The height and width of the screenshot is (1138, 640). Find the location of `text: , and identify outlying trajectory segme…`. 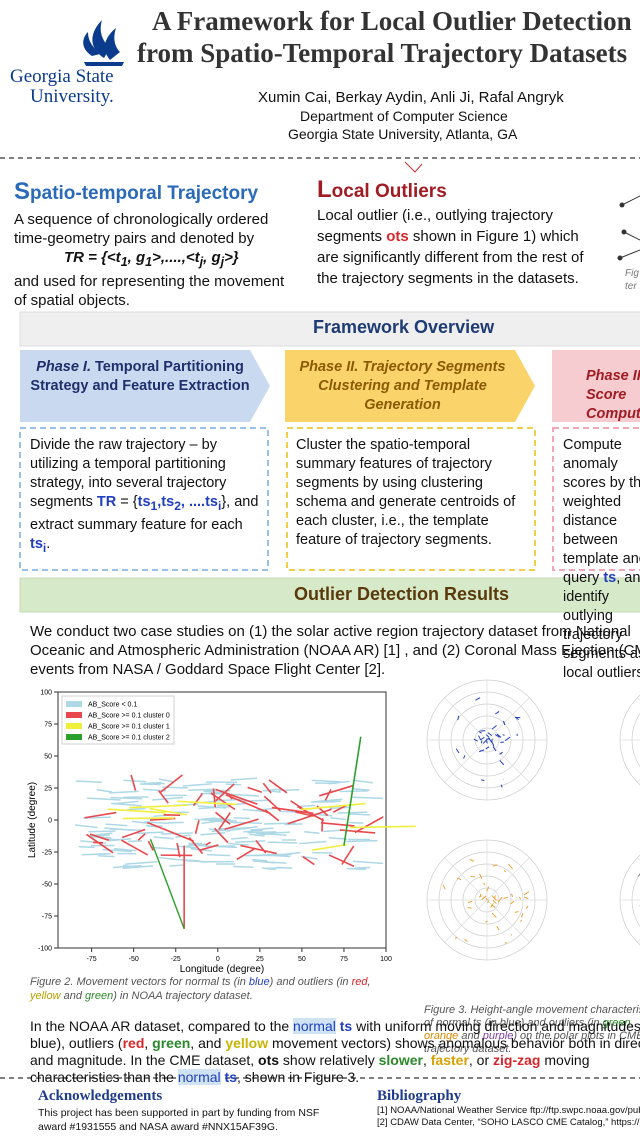

text: , and identify outlying trajectory segme… is located at coordinates (601, 625).